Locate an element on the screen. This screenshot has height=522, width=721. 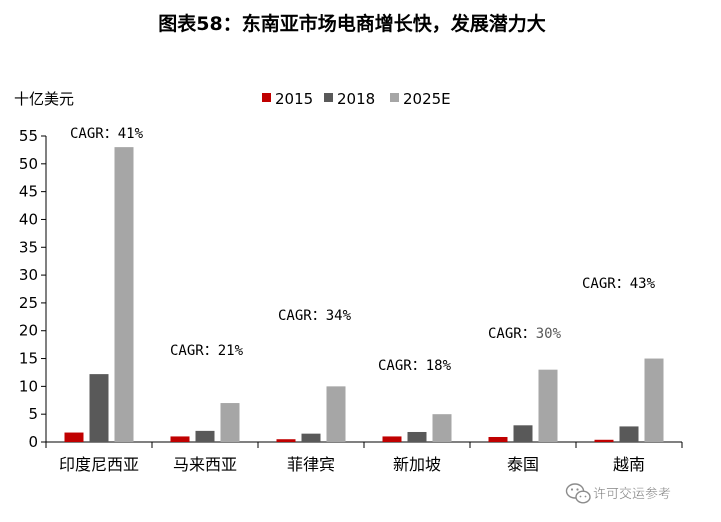
legend: 2015 2018 2025E is located at coordinates (356, 99).